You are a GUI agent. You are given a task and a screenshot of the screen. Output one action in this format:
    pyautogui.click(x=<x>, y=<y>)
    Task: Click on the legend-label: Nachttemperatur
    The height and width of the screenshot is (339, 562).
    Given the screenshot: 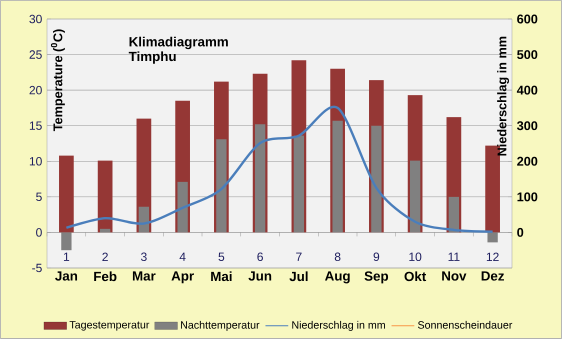 What is the action you would take?
    pyautogui.click(x=220, y=325)
    